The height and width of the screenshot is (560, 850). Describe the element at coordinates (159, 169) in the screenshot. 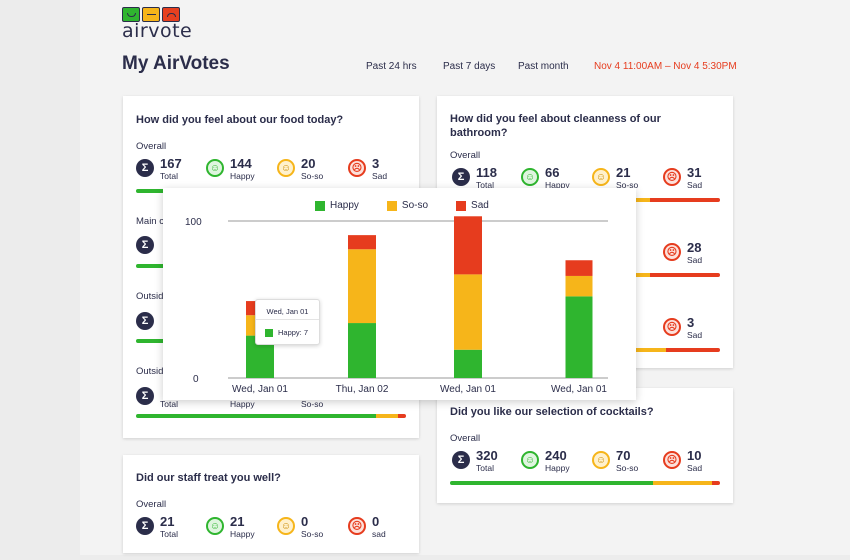

I see `stat-total: Σ 167 Total` at that location.